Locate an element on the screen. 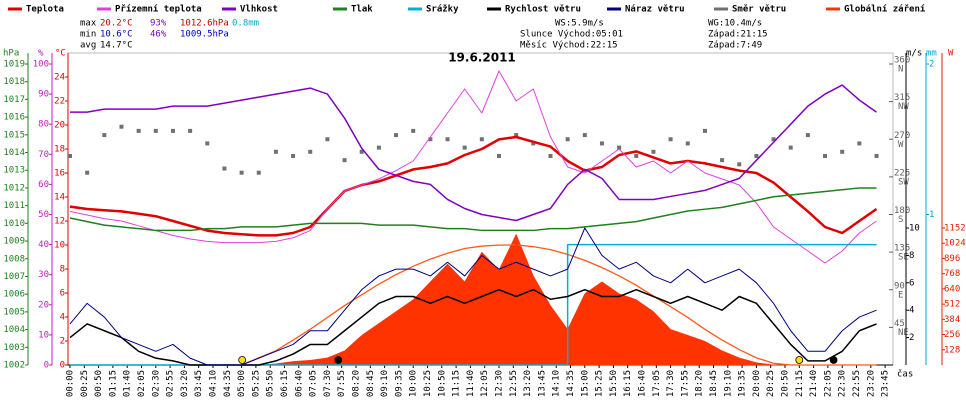 This screenshot has height=400, width=966. axis-unit: W is located at coordinates (951, 54).